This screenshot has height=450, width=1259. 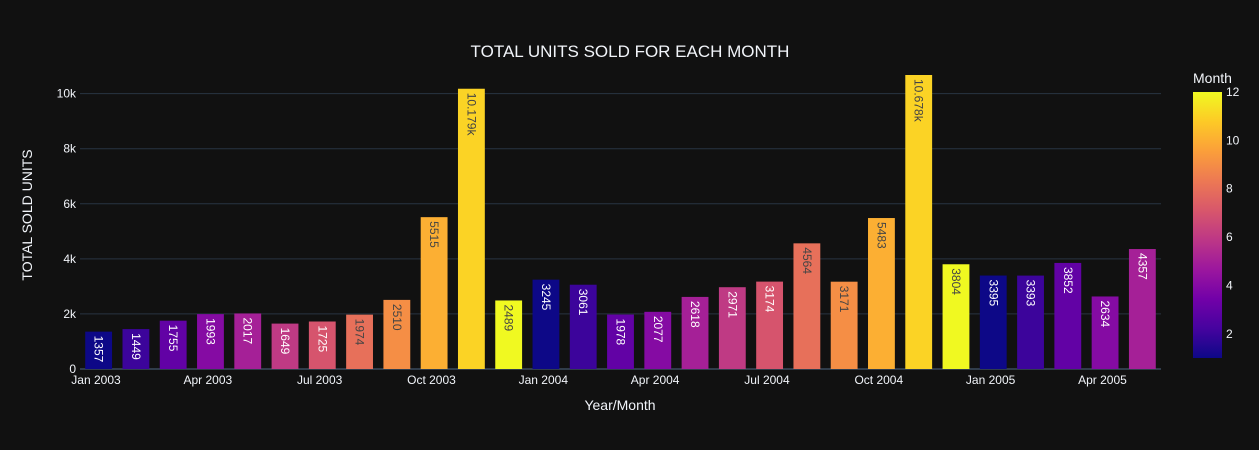 I want to click on bar-data-label: 1755, so click(x=173, y=338).